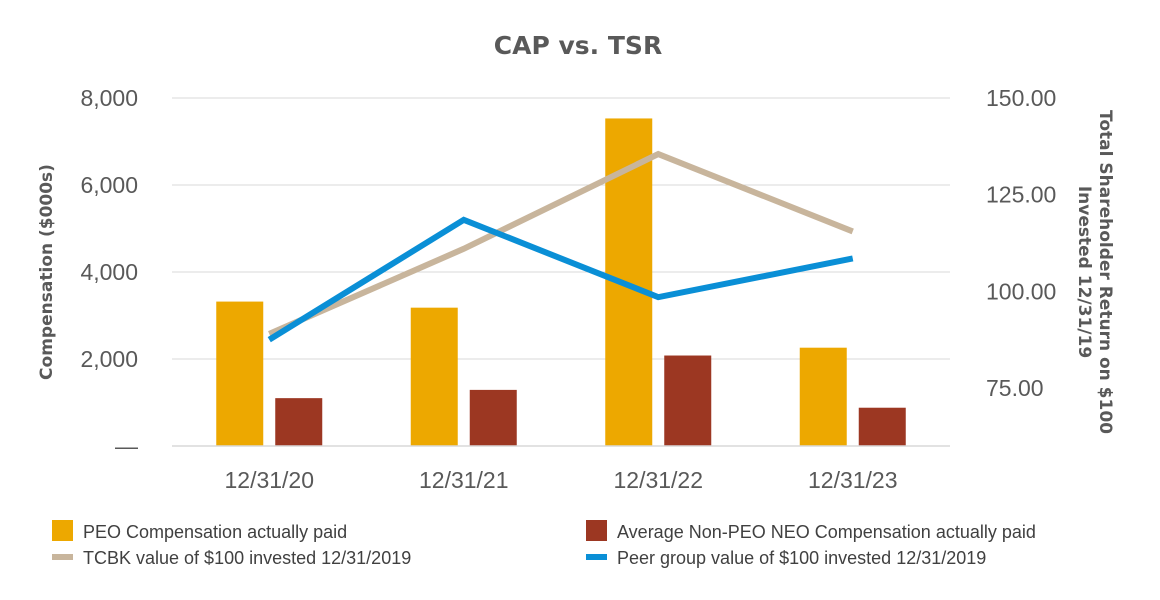 This screenshot has width=1160, height=600. I want to click on y-tick-label: —, so click(126, 446).